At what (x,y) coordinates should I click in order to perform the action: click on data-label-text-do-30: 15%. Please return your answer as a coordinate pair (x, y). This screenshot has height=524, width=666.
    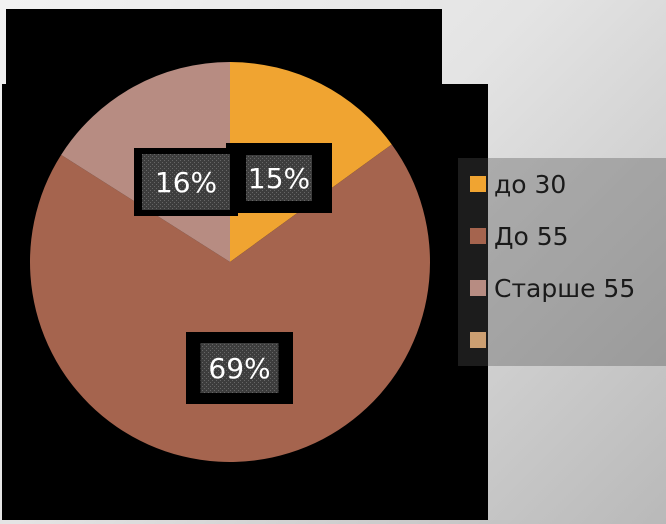
    Looking at the image, I should click on (279, 178).